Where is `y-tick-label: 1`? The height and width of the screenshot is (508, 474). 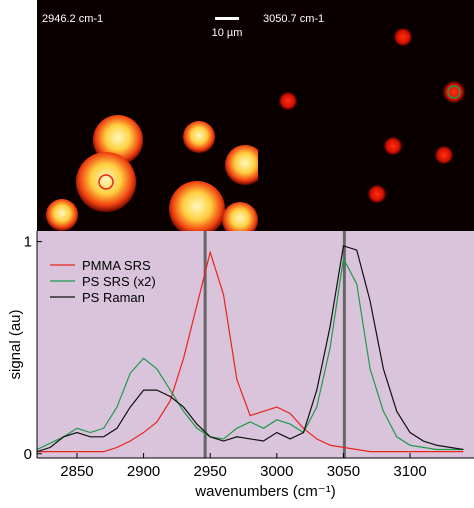 y-tick-label: 1 is located at coordinates (28, 242).